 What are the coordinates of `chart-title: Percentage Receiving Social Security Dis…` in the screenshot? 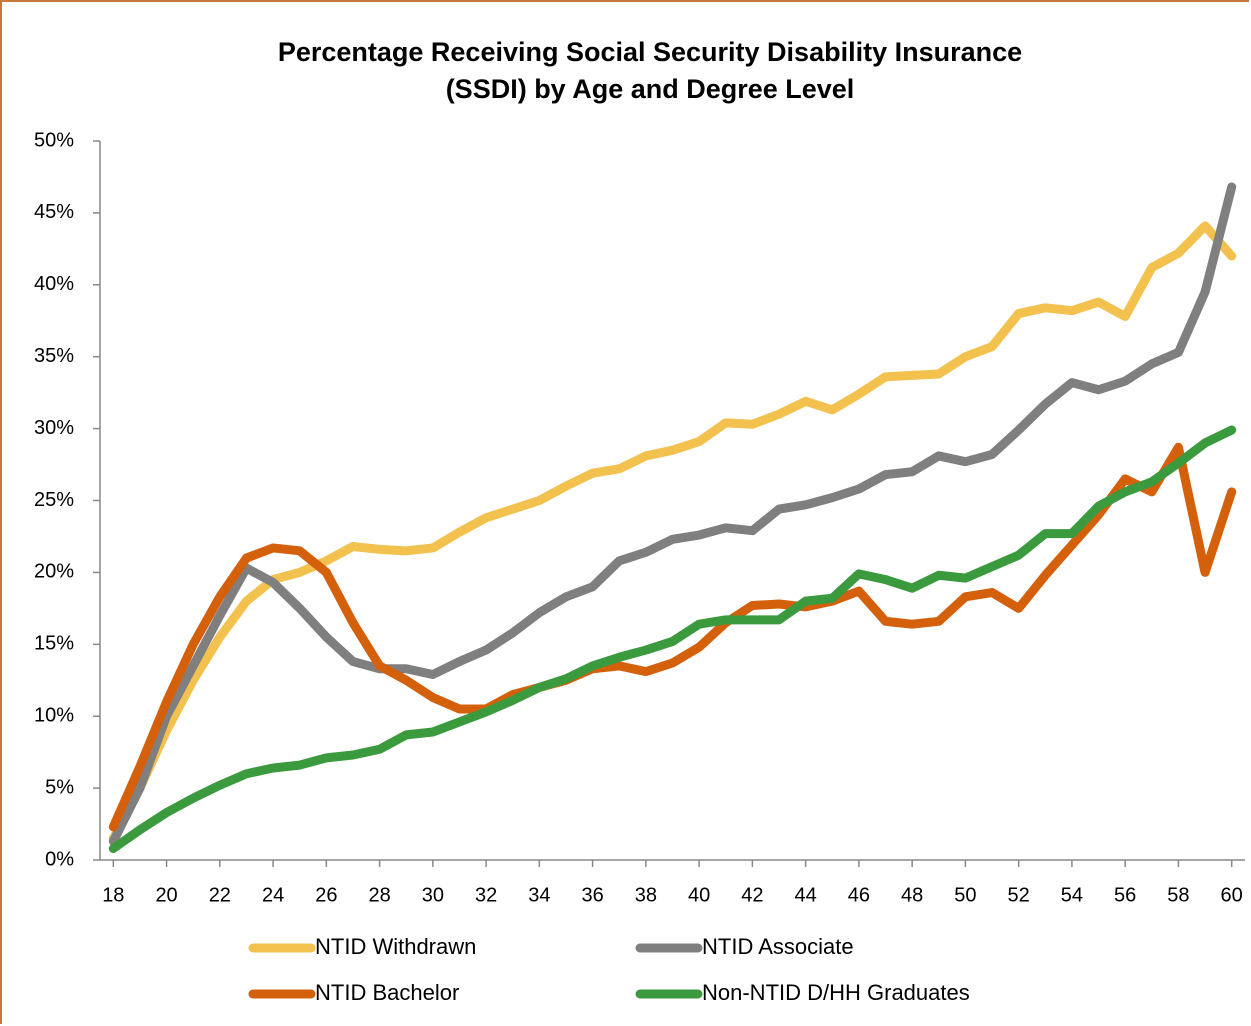 It's located at (650, 70).